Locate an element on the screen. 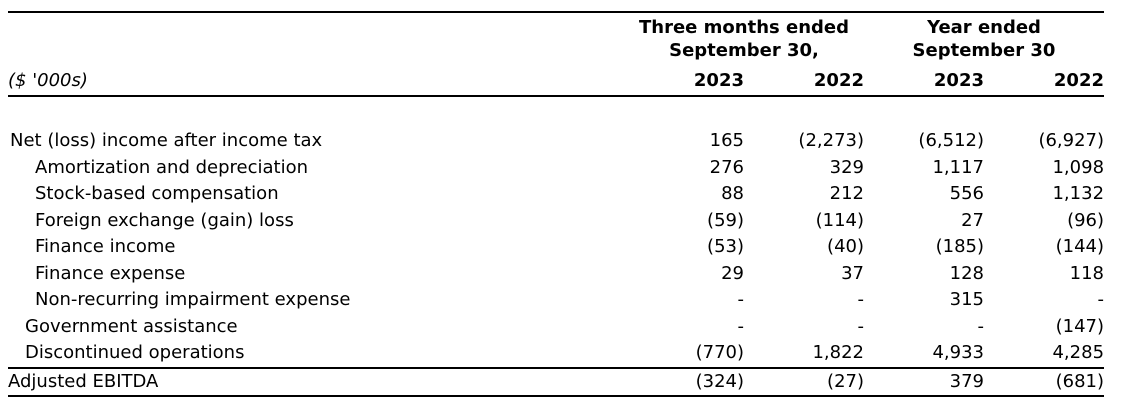 The image size is (1130, 404). row-value: (6,512) is located at coordinates (951, 140).